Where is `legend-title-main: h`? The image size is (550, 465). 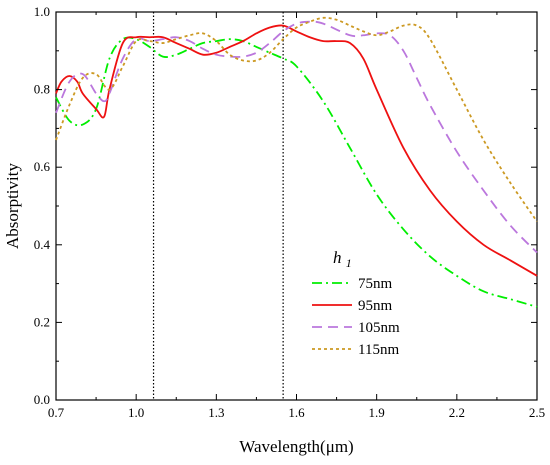
legend-title-main: h is located at coordinates (337, 257).